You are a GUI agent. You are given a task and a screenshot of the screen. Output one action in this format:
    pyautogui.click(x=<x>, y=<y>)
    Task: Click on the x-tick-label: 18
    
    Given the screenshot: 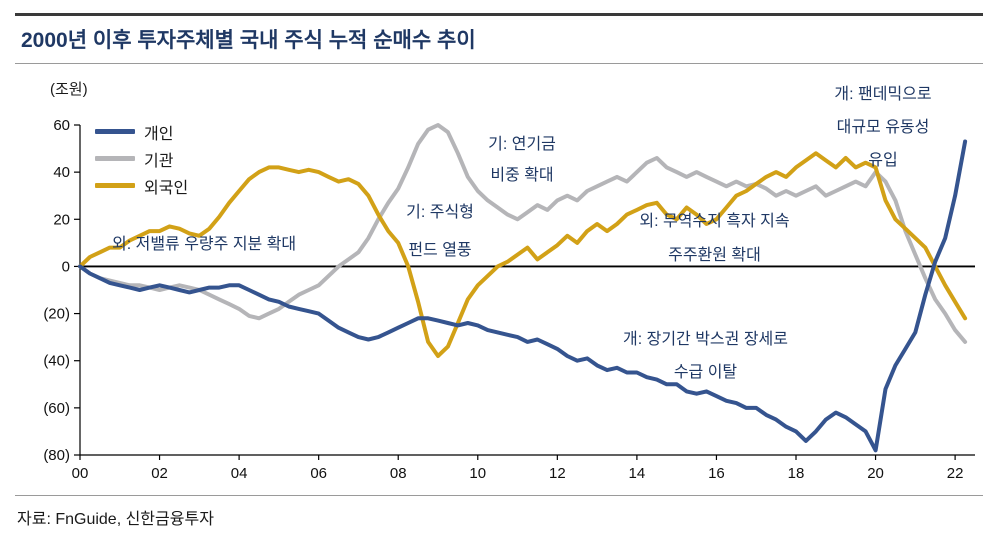 What is the action you would take?
    pyautogui.click(x=796, y=473)
    